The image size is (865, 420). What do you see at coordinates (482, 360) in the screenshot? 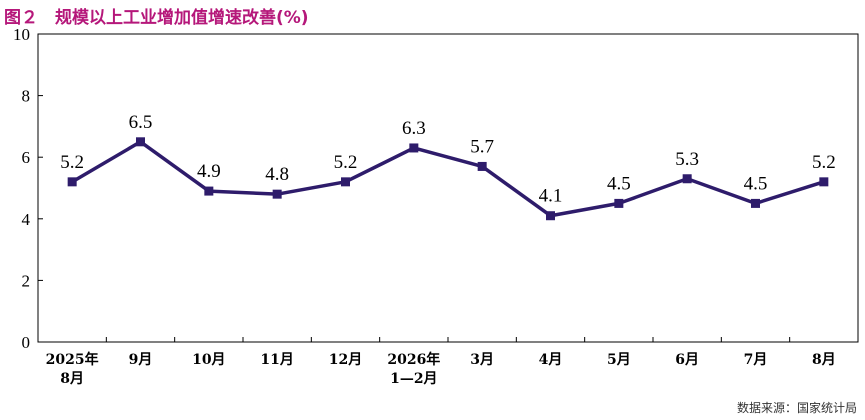
I see `x-tick-label: 3月` at bounding box center [482, 360].